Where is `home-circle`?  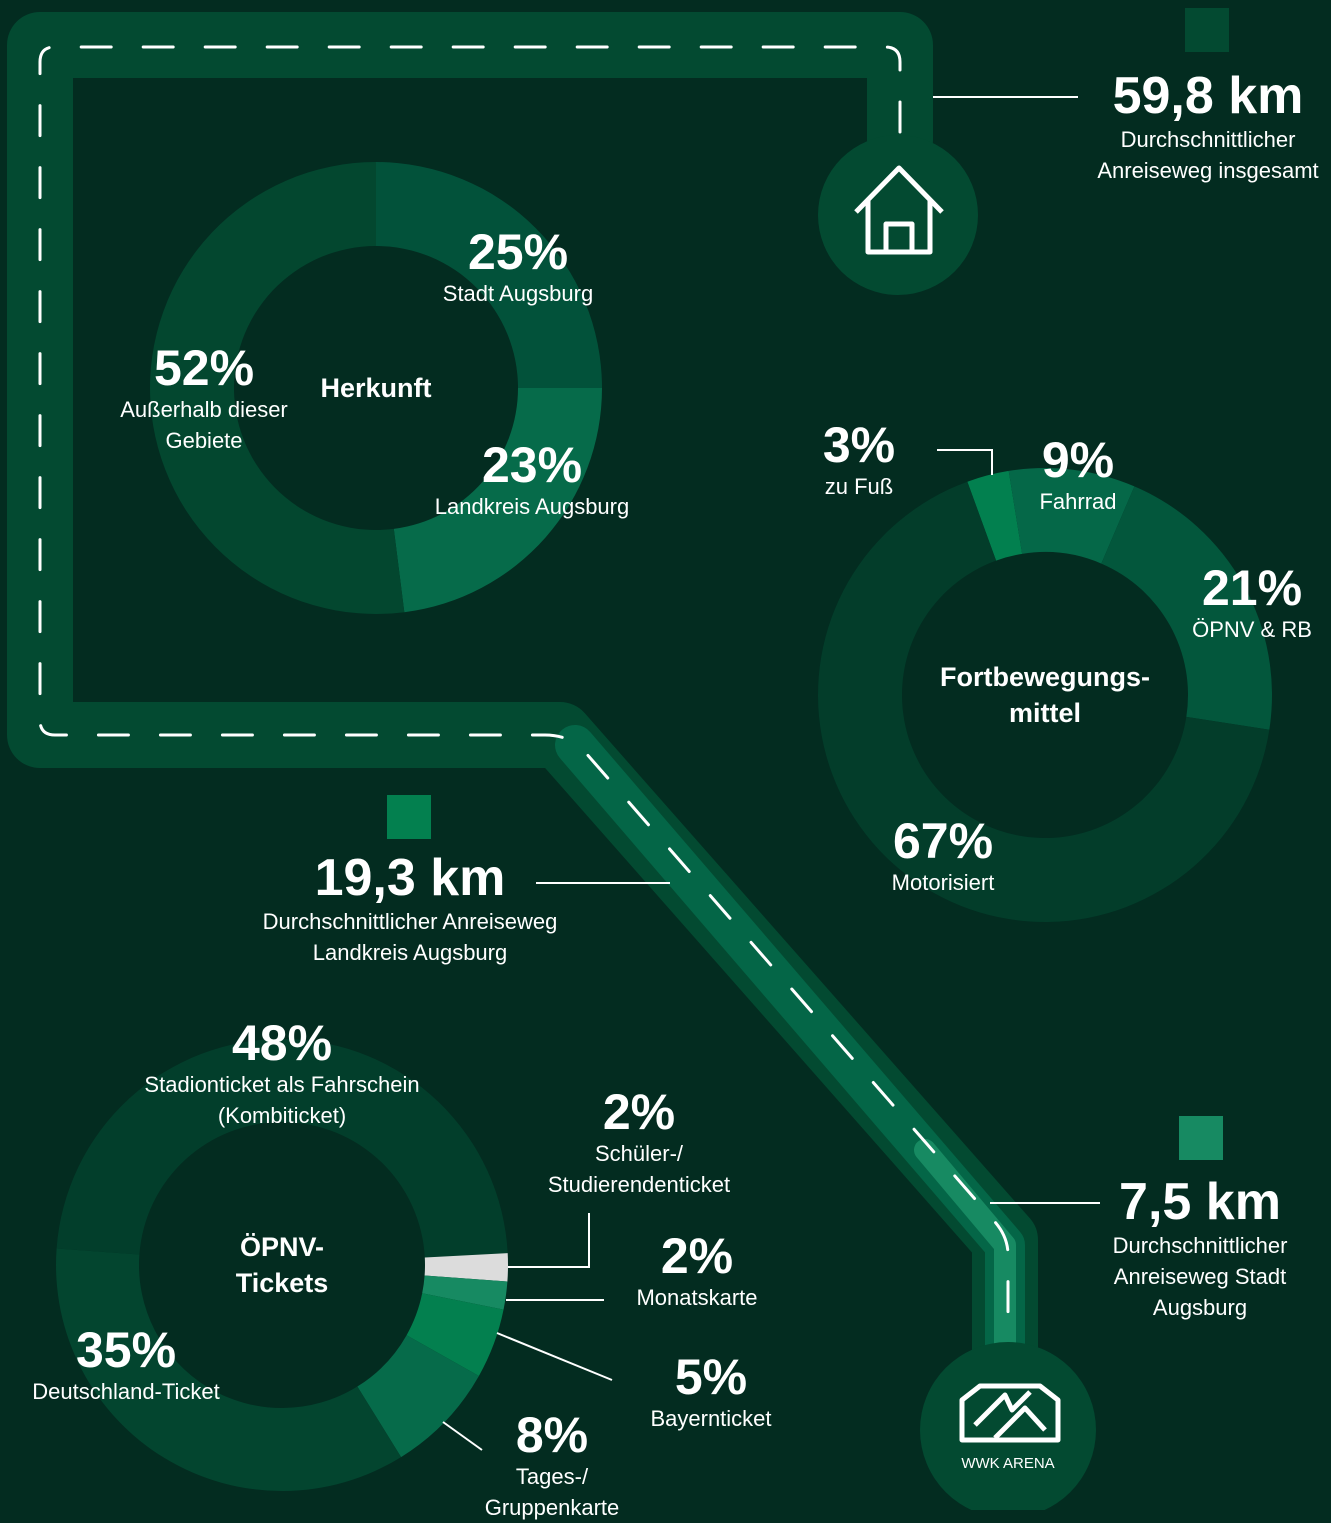 home-circle is located at coordinates (898, 215).